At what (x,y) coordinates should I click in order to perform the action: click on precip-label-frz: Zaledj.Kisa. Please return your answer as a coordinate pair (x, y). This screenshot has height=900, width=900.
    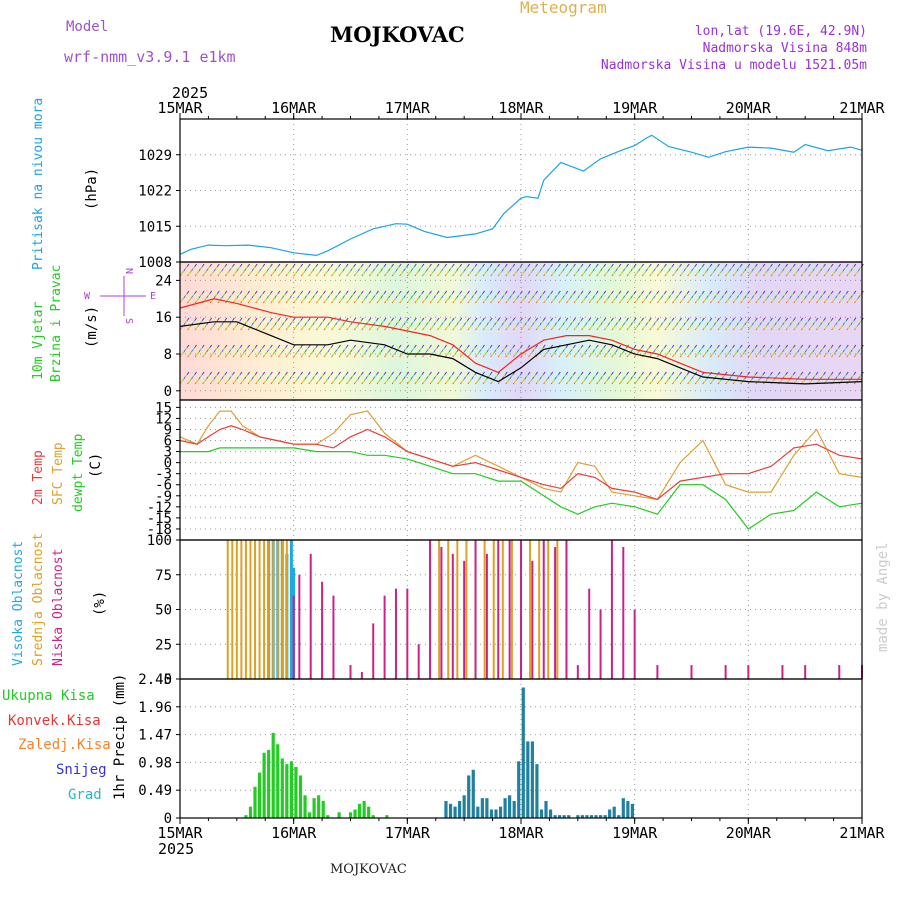
    Looking at the image, I should click on (64, 745).